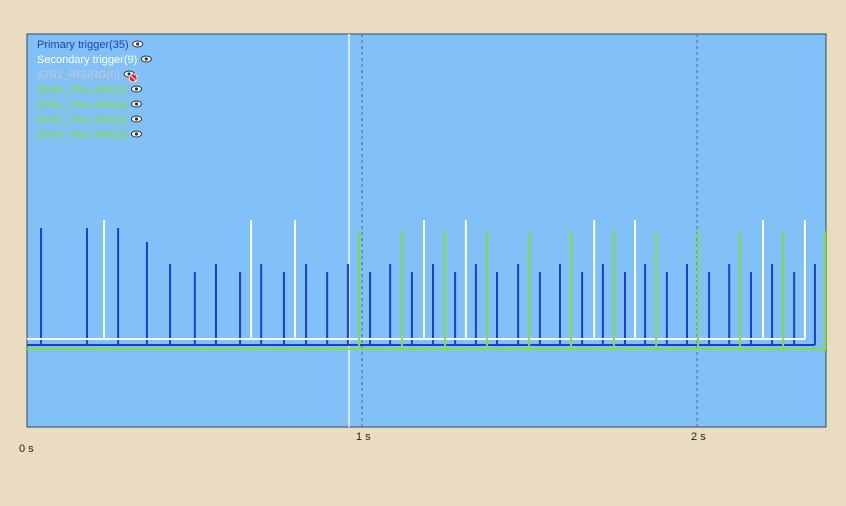 The height and width of the screenshot is (506, 846). What do you see at coordinates (83, 45) in the screenshot?
I see `legend-entry: Primary trigger(35)` at bounding box center [83, 45].